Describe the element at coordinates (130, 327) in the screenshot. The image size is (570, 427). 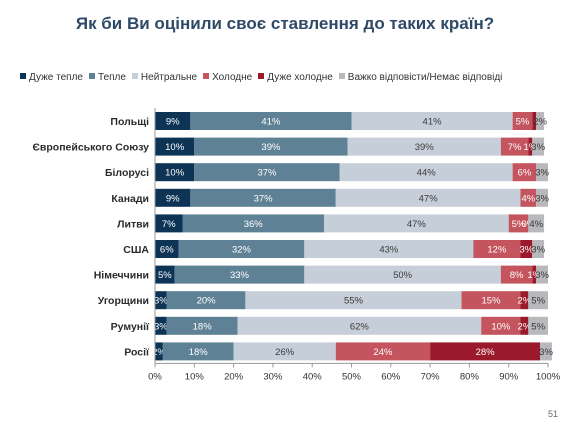
I see `category-label: Румунії` at that location.